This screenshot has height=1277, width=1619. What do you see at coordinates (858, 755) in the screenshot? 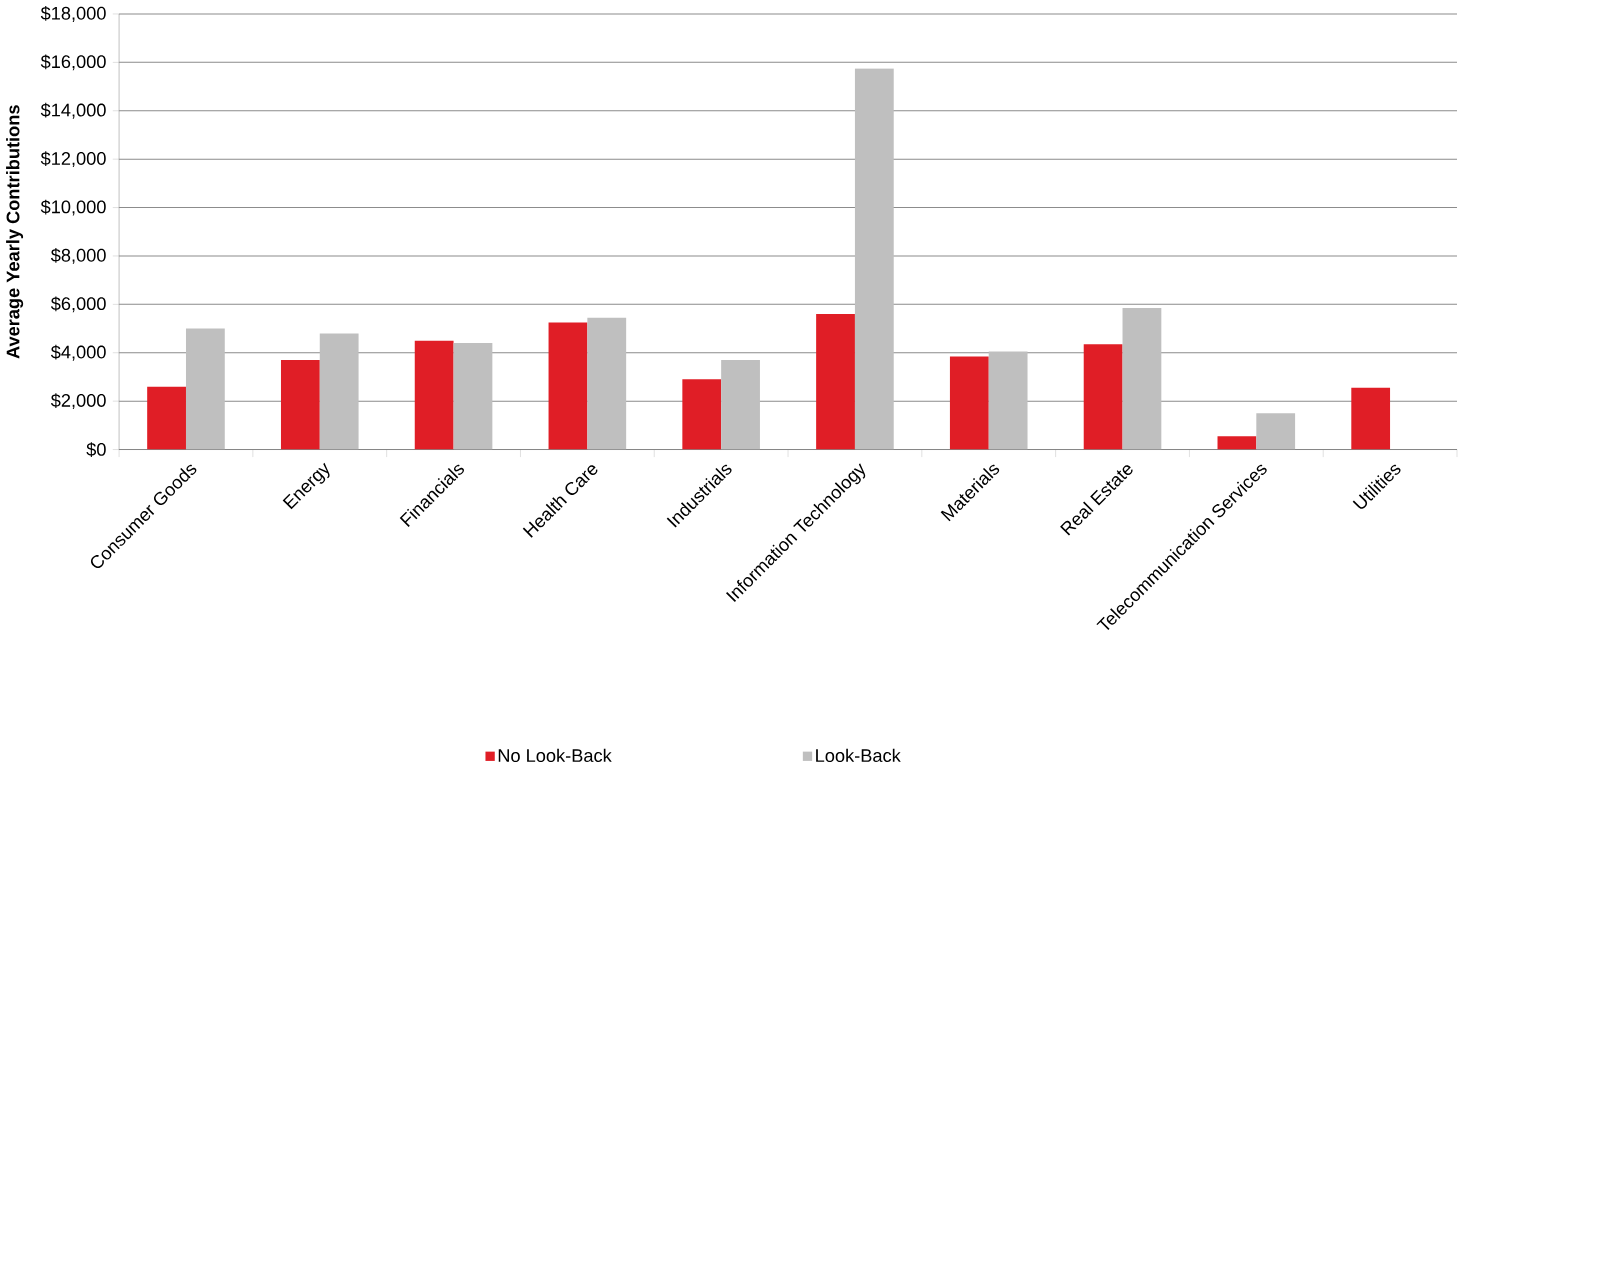
I see `legend-label: Look-Back` at bounding box center [858, 755].